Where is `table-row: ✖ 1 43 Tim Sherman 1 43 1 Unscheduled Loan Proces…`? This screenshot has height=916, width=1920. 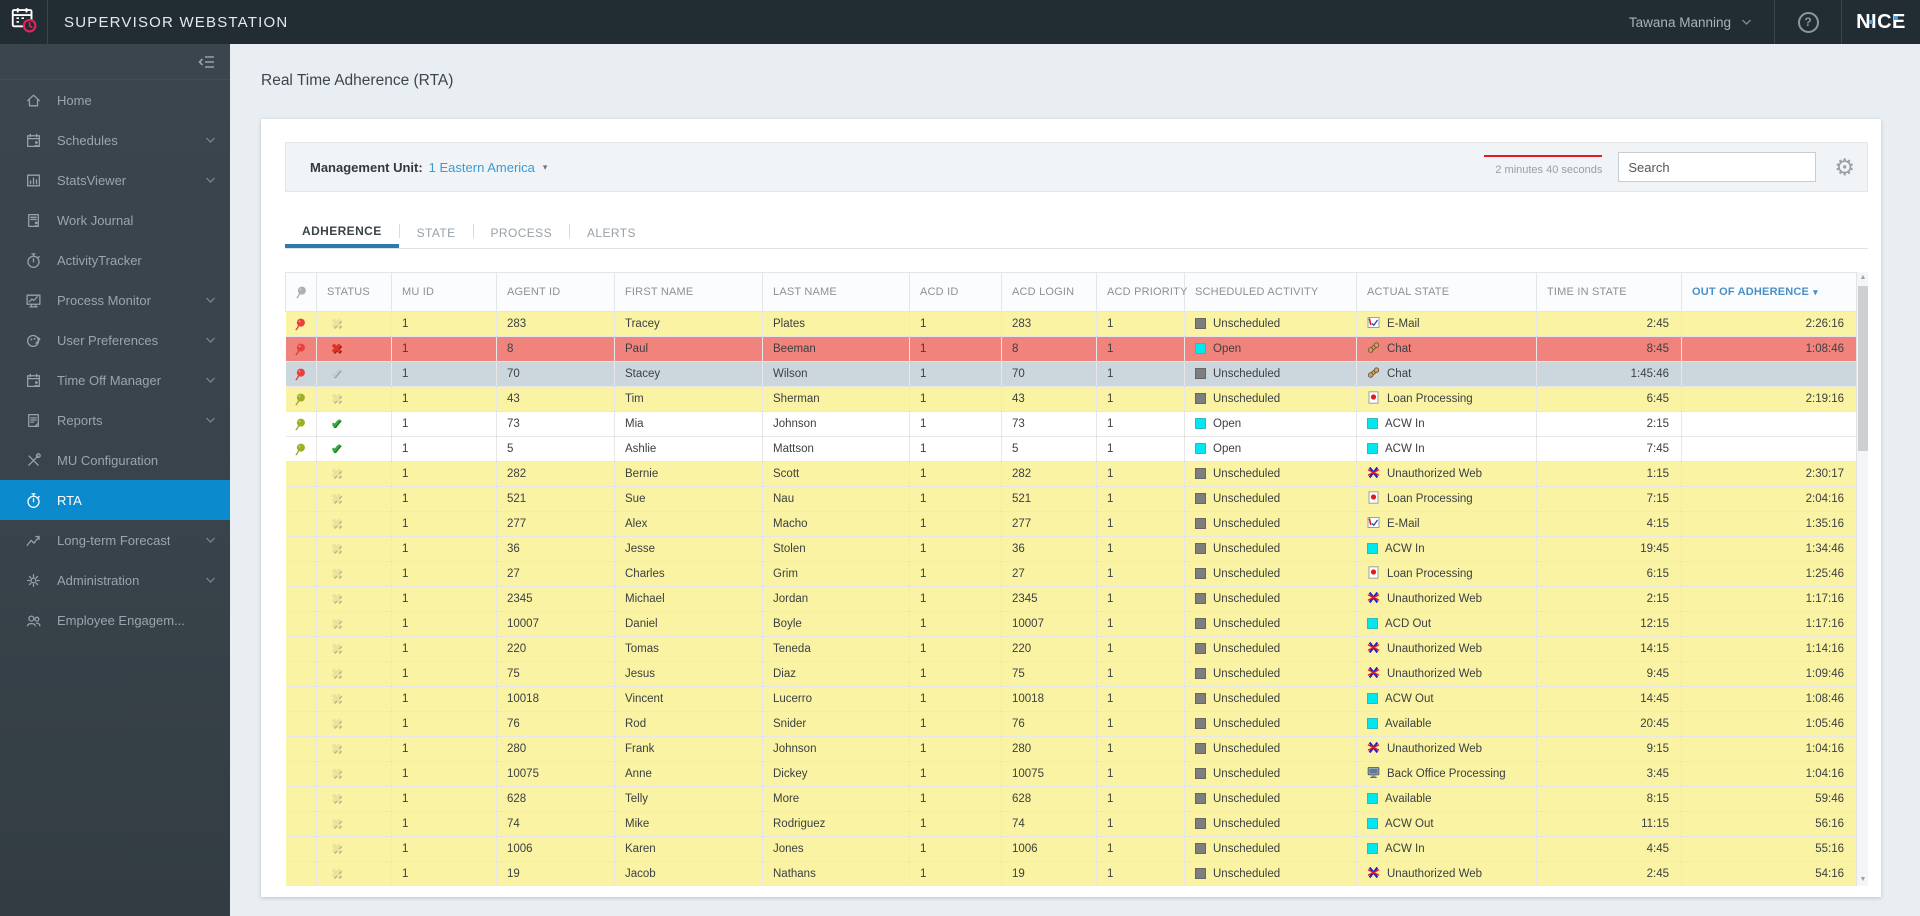 table-row: ✖ 1 43 Tim Sherman 1 43 1 Unscheduled Loan Proces… is located at coordinates (1071, 399).